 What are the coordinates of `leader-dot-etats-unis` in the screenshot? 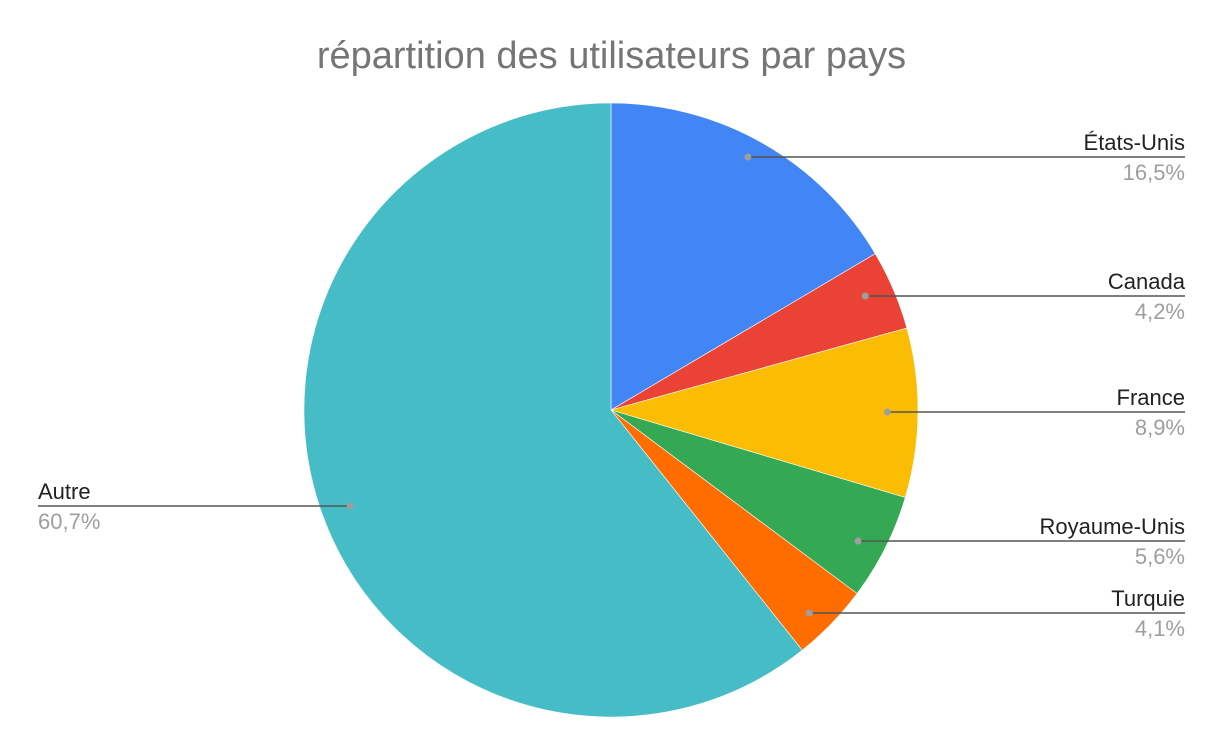 It's located at (748, 157).